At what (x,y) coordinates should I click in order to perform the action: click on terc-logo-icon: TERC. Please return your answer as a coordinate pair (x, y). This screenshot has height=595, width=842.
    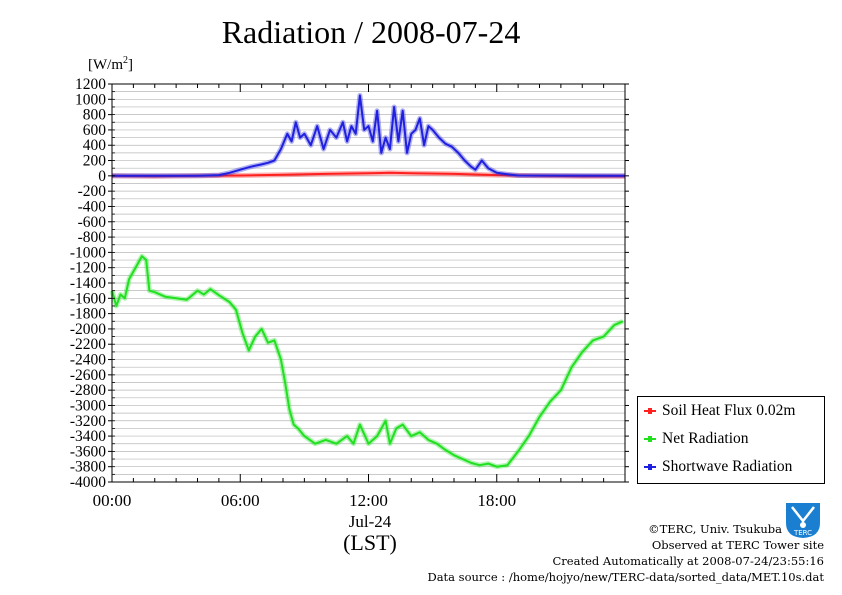
    Looking at the image, I should click on (803, 520).